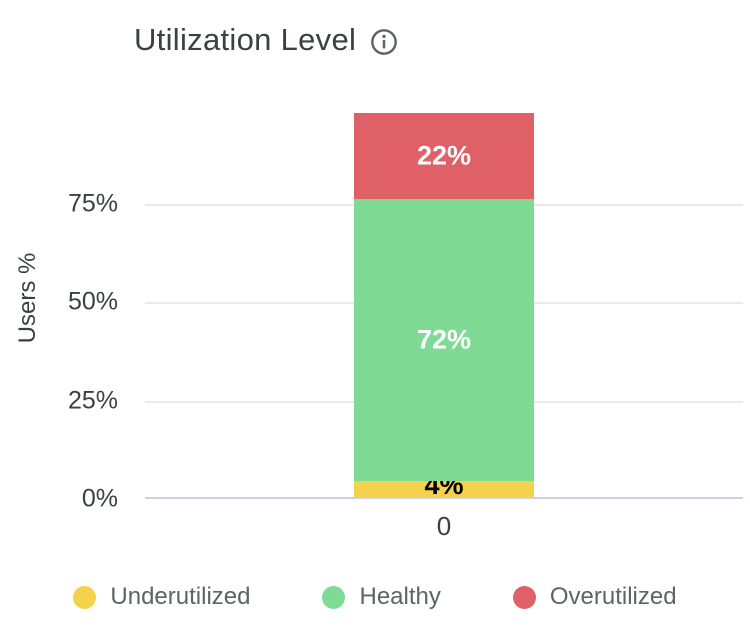 The image size is (750, 642). Describe the element at coordinates (400, 596) in the screenshot. I see `legend-label-healthy: Healthy` at that location.